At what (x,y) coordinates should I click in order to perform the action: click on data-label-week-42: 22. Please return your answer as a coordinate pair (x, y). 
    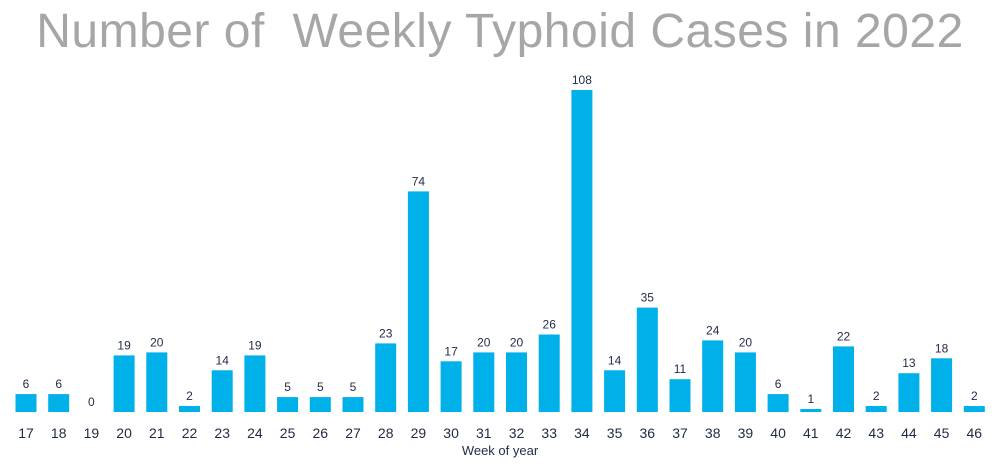
    Looking at the image, I should click on (844, 336).